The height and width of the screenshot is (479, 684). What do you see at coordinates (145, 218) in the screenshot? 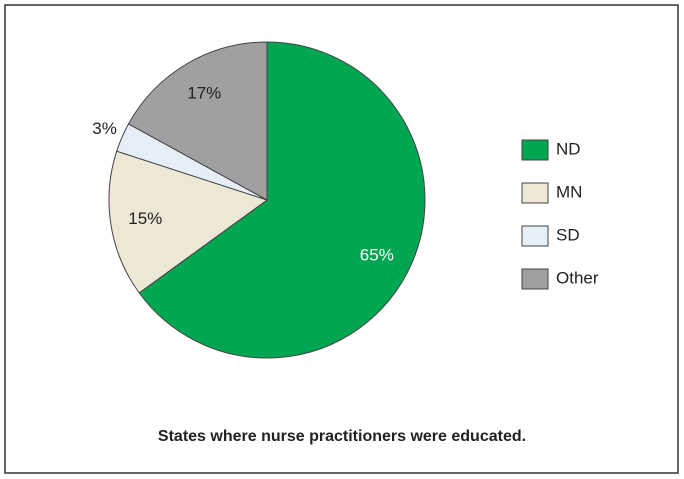
I see `slice-label: 15%` at bounding box center [145, 218].